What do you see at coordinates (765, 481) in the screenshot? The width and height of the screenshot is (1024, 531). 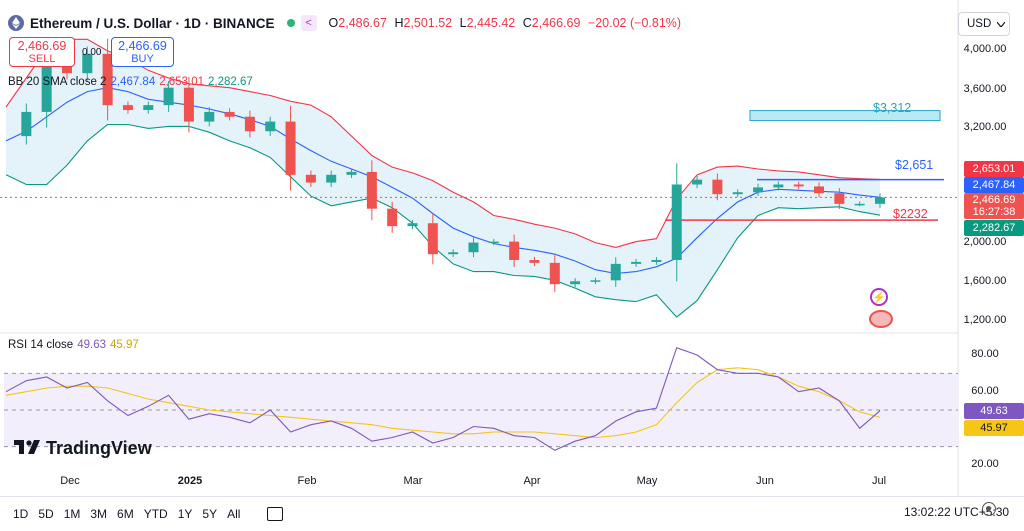 I see `time-tick: Jun` at bounding box center [765, 481].